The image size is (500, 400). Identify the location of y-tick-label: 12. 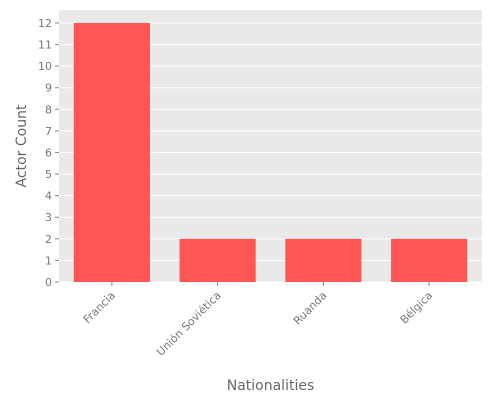
(45, 23).